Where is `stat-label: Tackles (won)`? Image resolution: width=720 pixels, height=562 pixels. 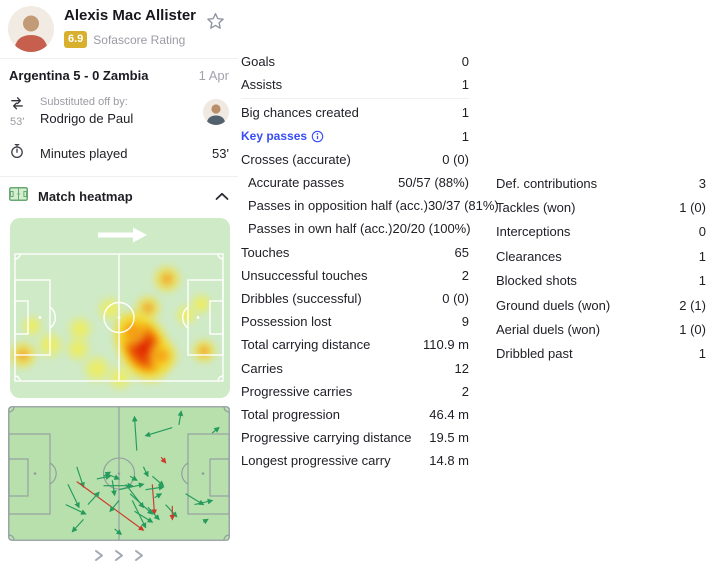 stat-label: Tackles (won) is located at coordinates (536, 208).